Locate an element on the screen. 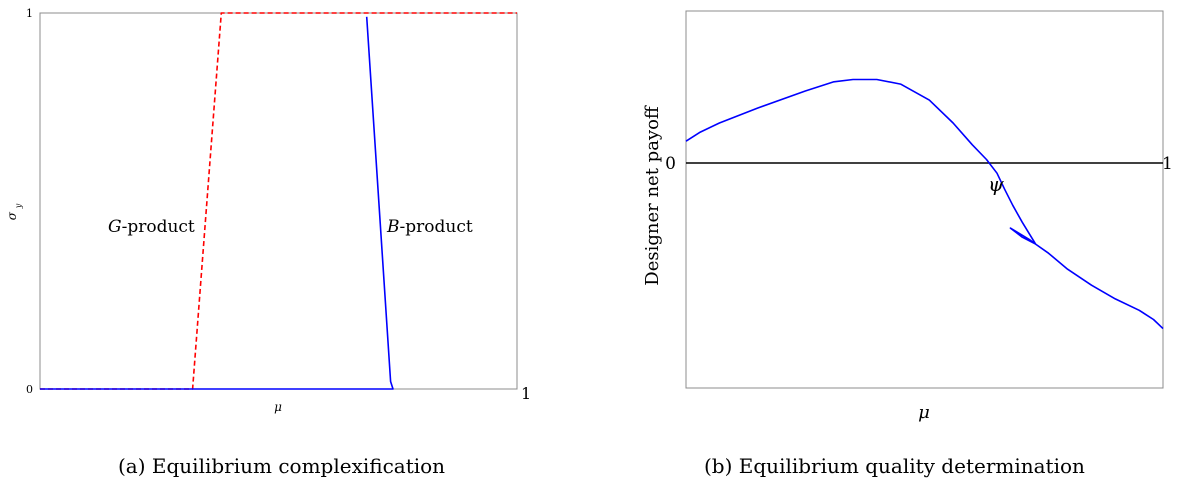  series-label-b-suffix: -product is located at coordinates (436, 227).